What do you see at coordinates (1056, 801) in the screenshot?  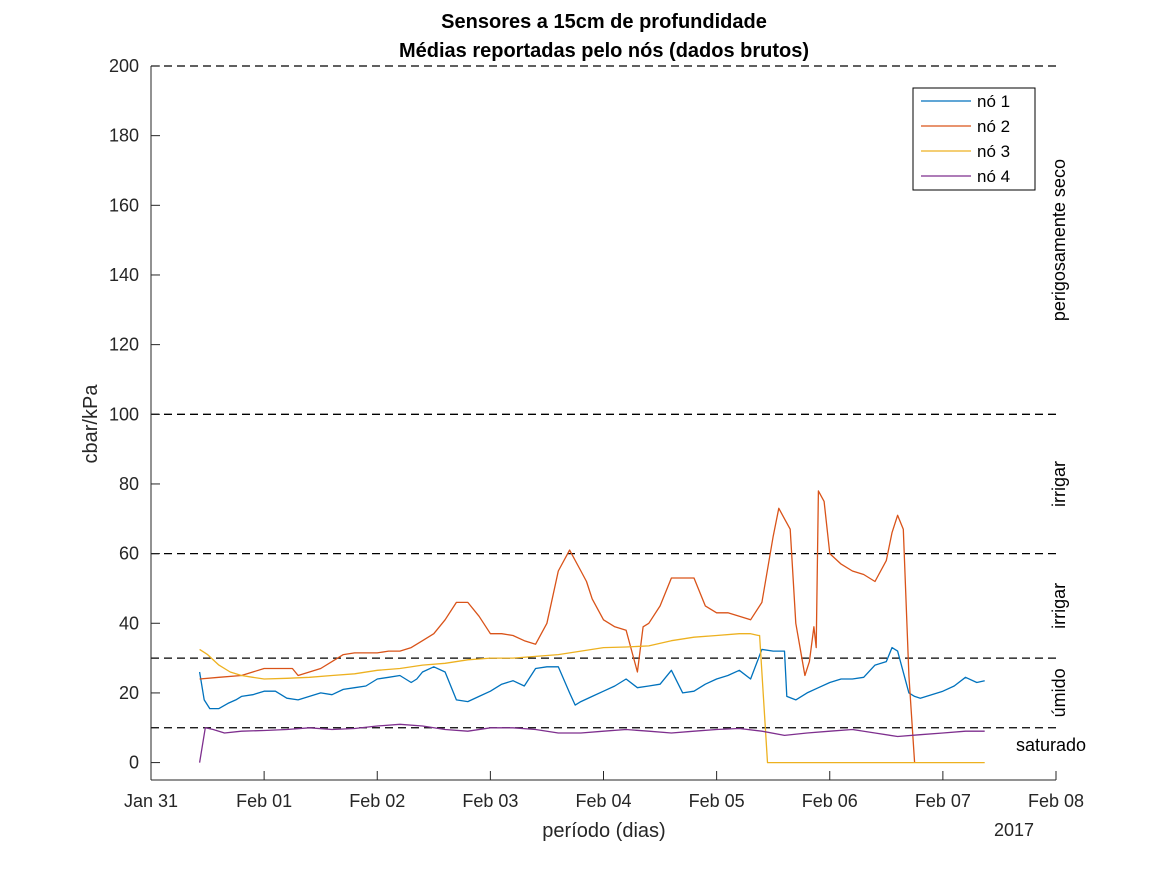 I see `x-tick-label: Feb 08` at bounding box center [1056, 801].